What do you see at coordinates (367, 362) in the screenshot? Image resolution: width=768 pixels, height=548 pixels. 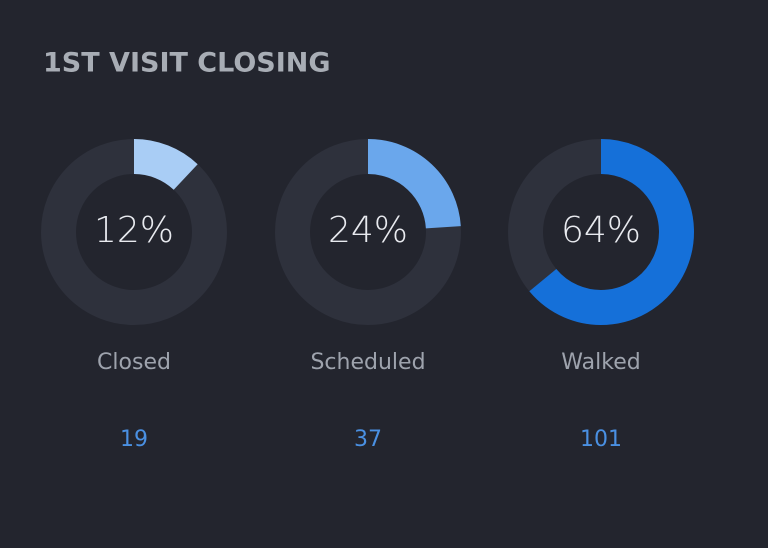 I see `gauge-label: Scheduled` at bounding box center [367, 362].